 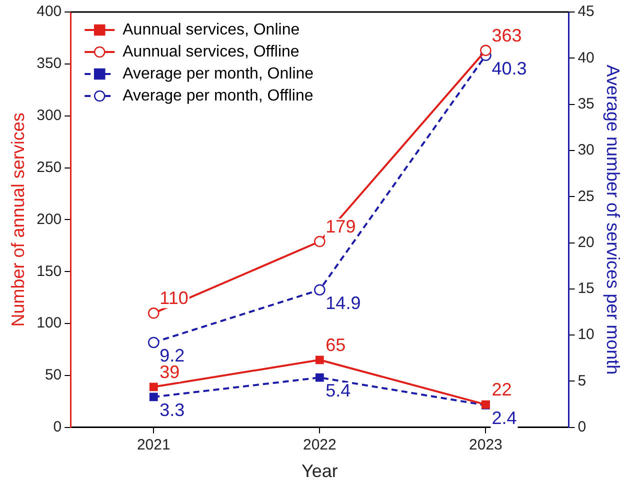 I want to click on y-tick-label: 100, so click(x=49, y=323).